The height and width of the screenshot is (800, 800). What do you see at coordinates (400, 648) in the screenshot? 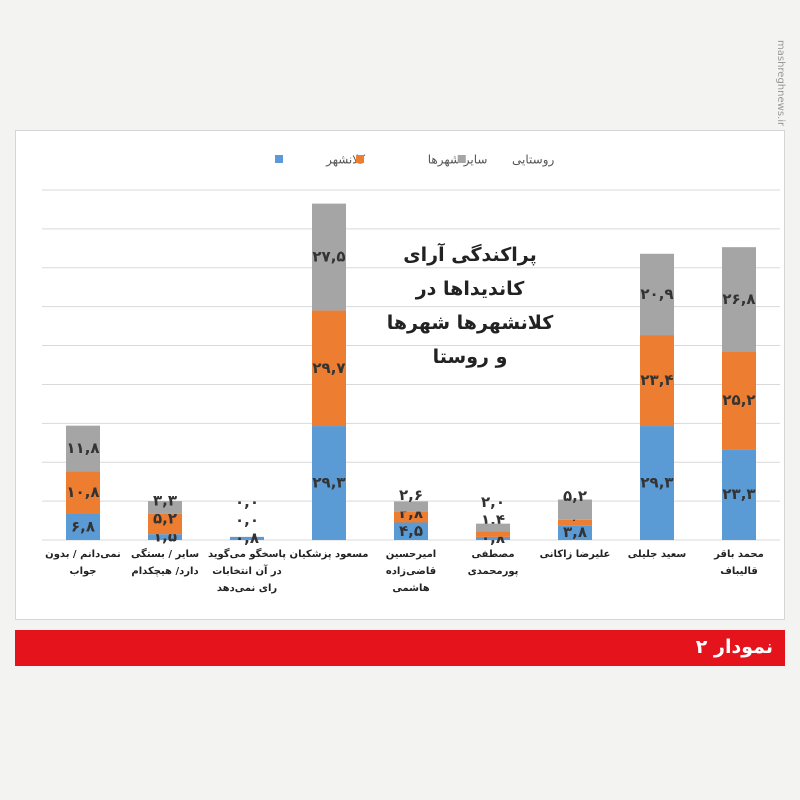
I see `caption-bar: نمودار ۲` at bounding box center [400, 648].